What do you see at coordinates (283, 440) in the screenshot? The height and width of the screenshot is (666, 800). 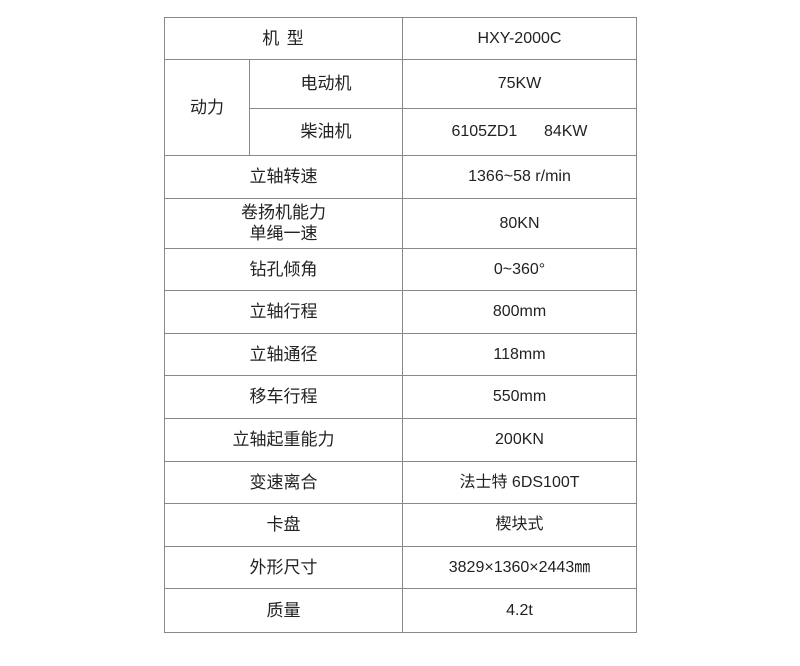 I see `row-label: 立轴起重能力` at bounding box center [283, 440].